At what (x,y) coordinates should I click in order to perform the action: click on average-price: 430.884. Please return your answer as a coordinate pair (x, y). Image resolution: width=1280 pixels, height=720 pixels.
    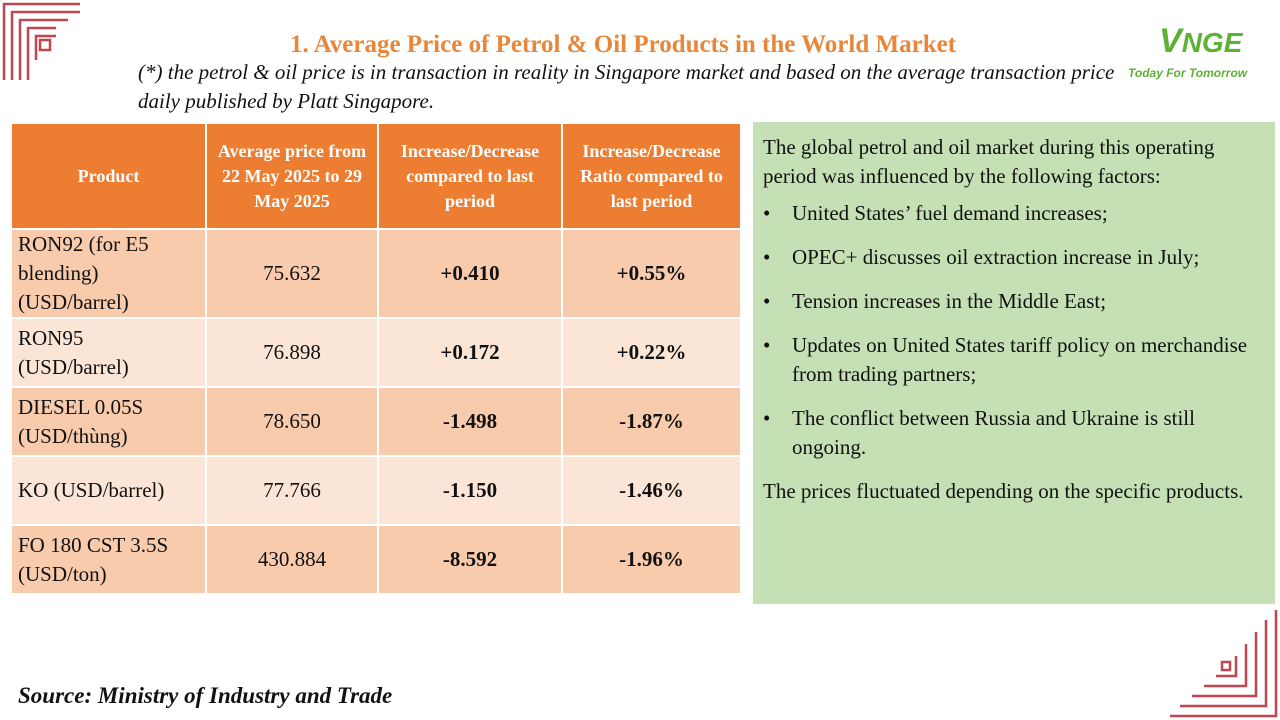
    Looking at the image, I should click on (292, 559).